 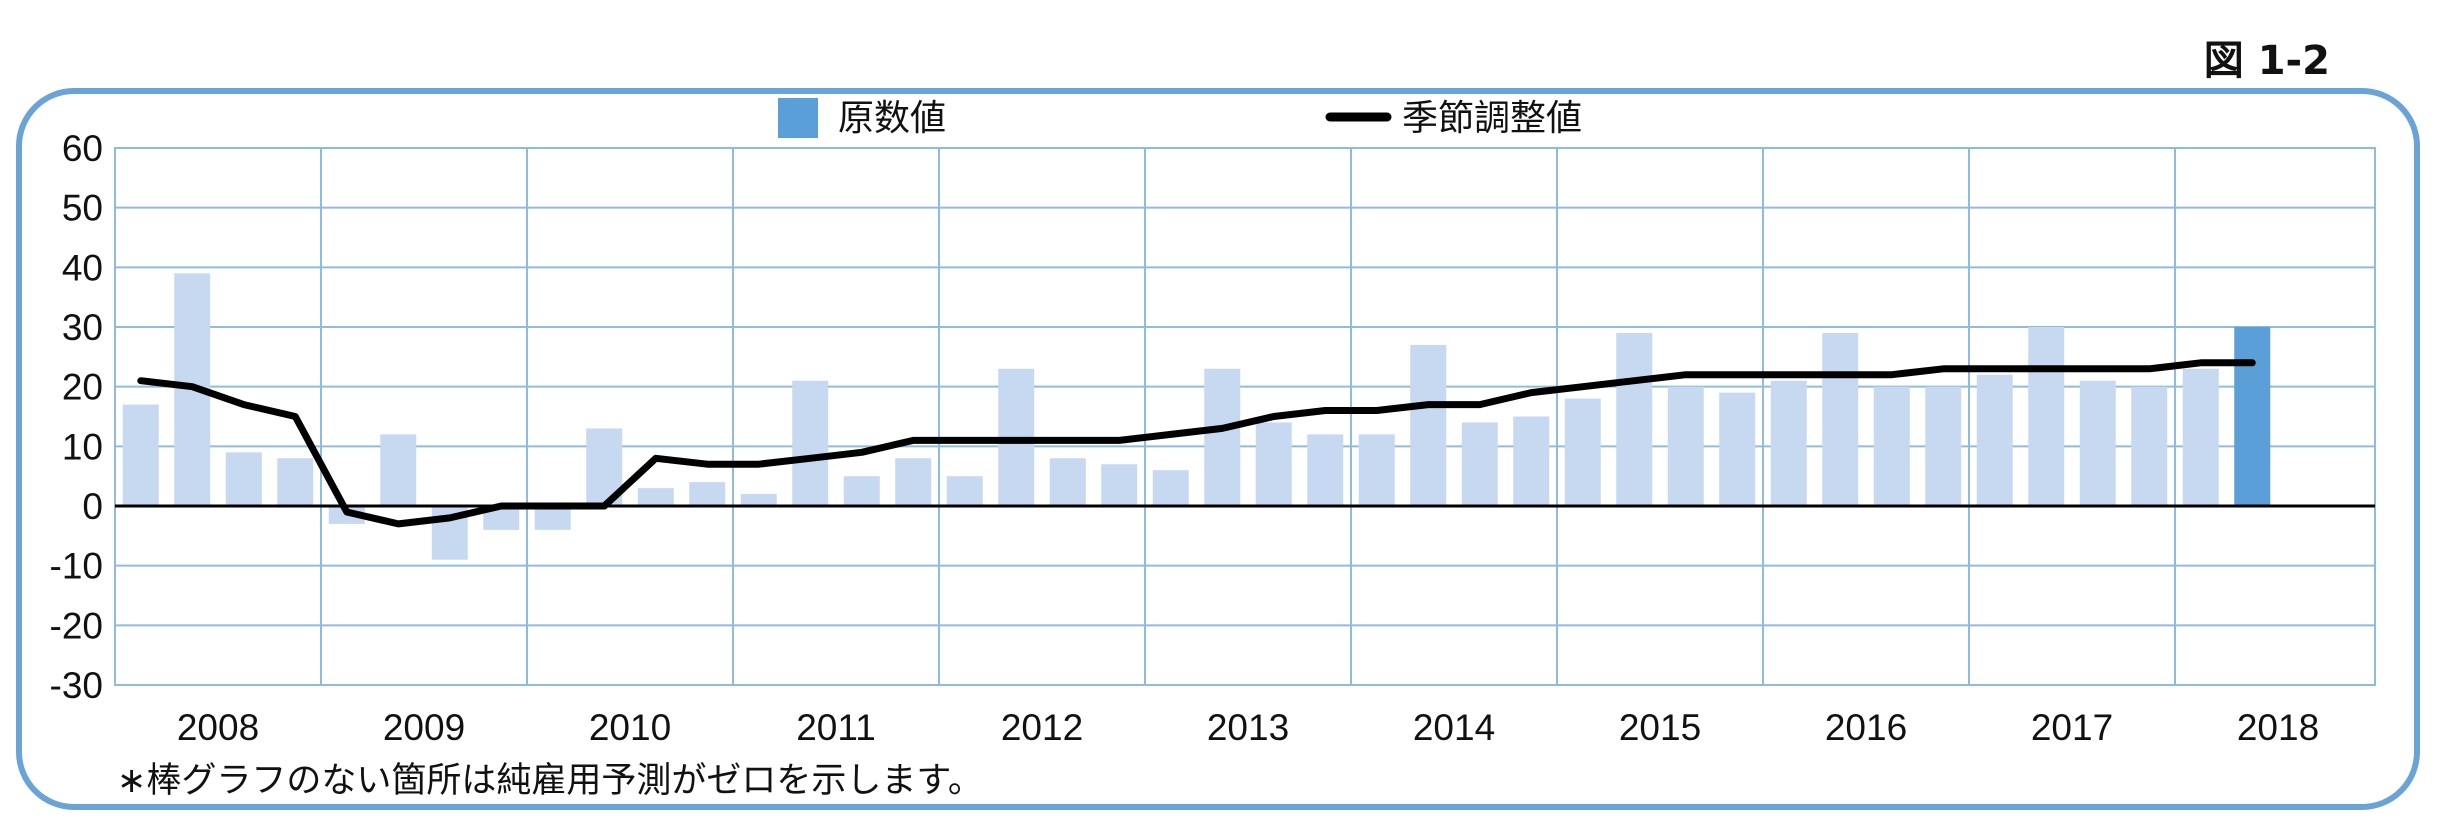 What do you see at coordinates (630, 727) in the screenshot?
I see `x-tick-label: 2010` at bounding box center [630, 727].